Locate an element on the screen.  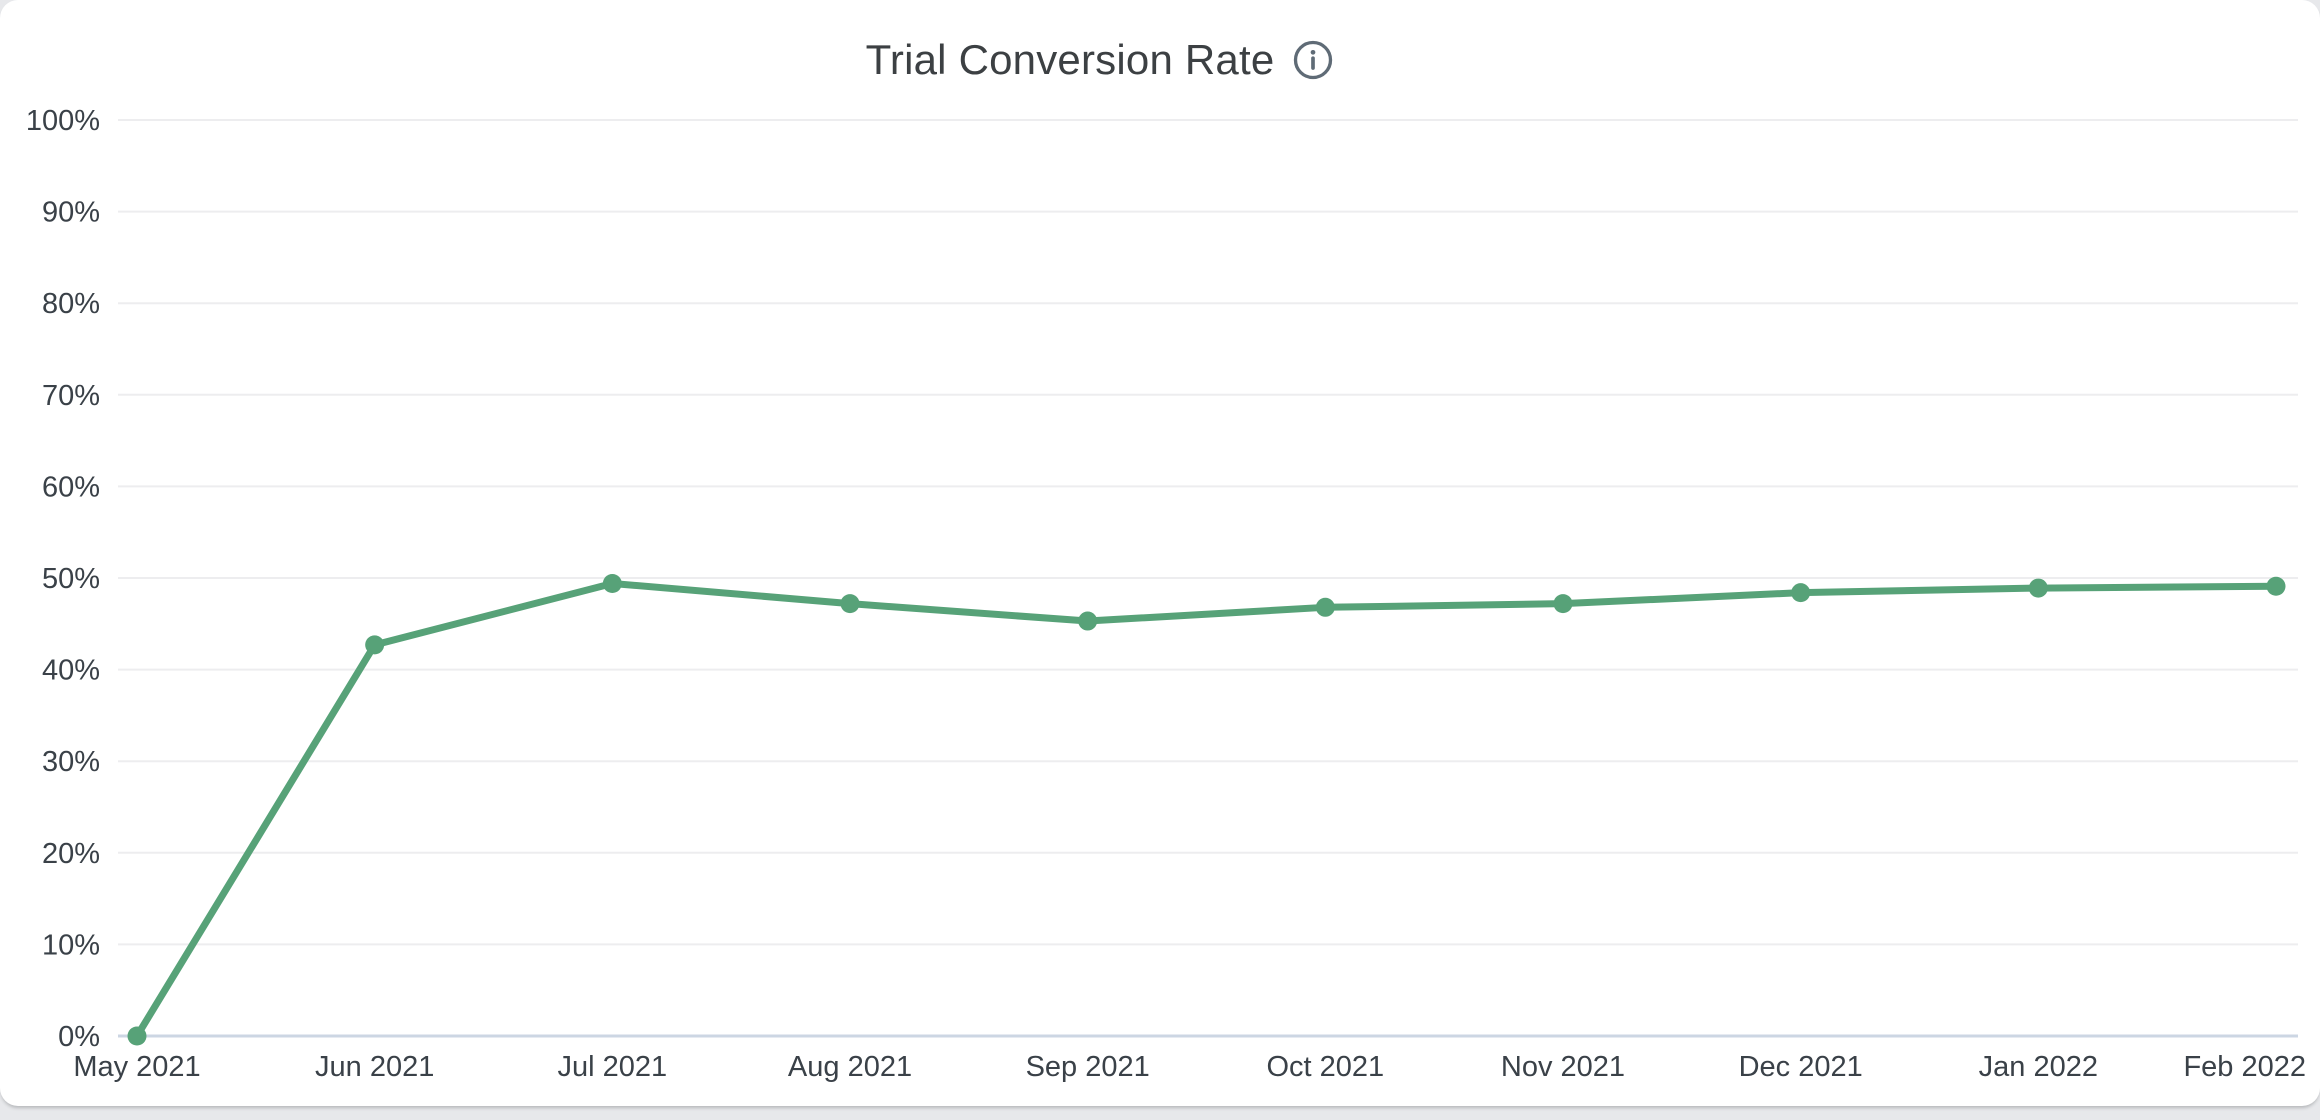
y-tick-label: 70% is located at coordinates (71, 396).